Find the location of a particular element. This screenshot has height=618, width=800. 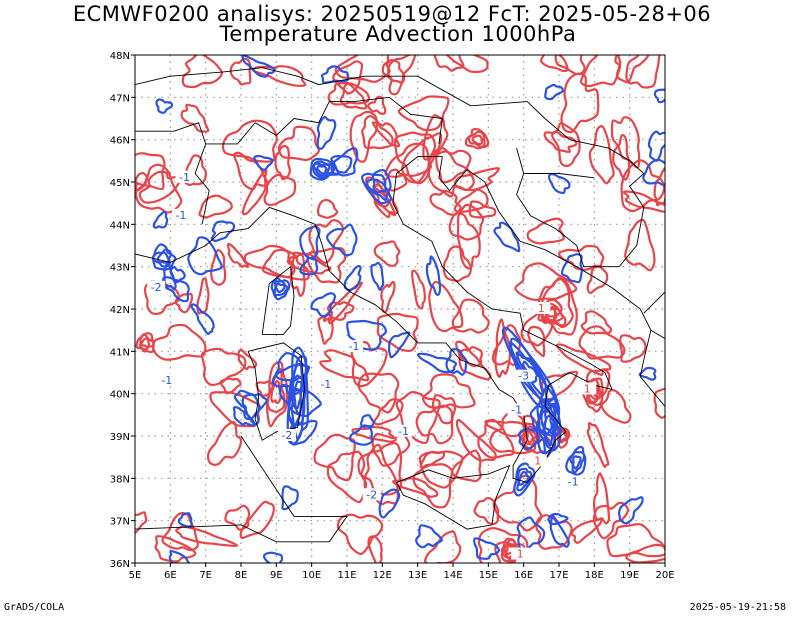

lat-tick-label: 36N is located at coordinates (120, 564).